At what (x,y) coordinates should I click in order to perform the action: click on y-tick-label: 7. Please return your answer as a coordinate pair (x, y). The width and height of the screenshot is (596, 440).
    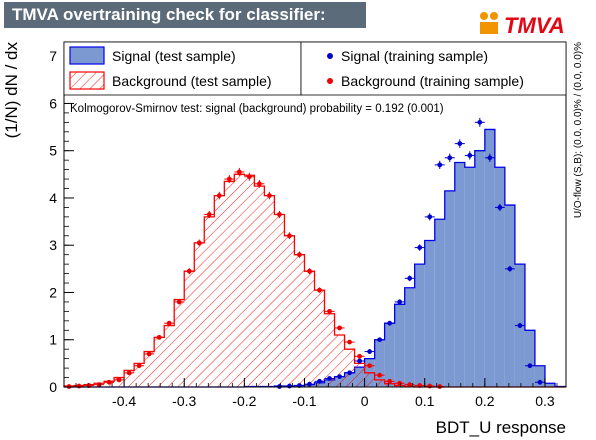
    Looking at the image, I should click on (53, 56).